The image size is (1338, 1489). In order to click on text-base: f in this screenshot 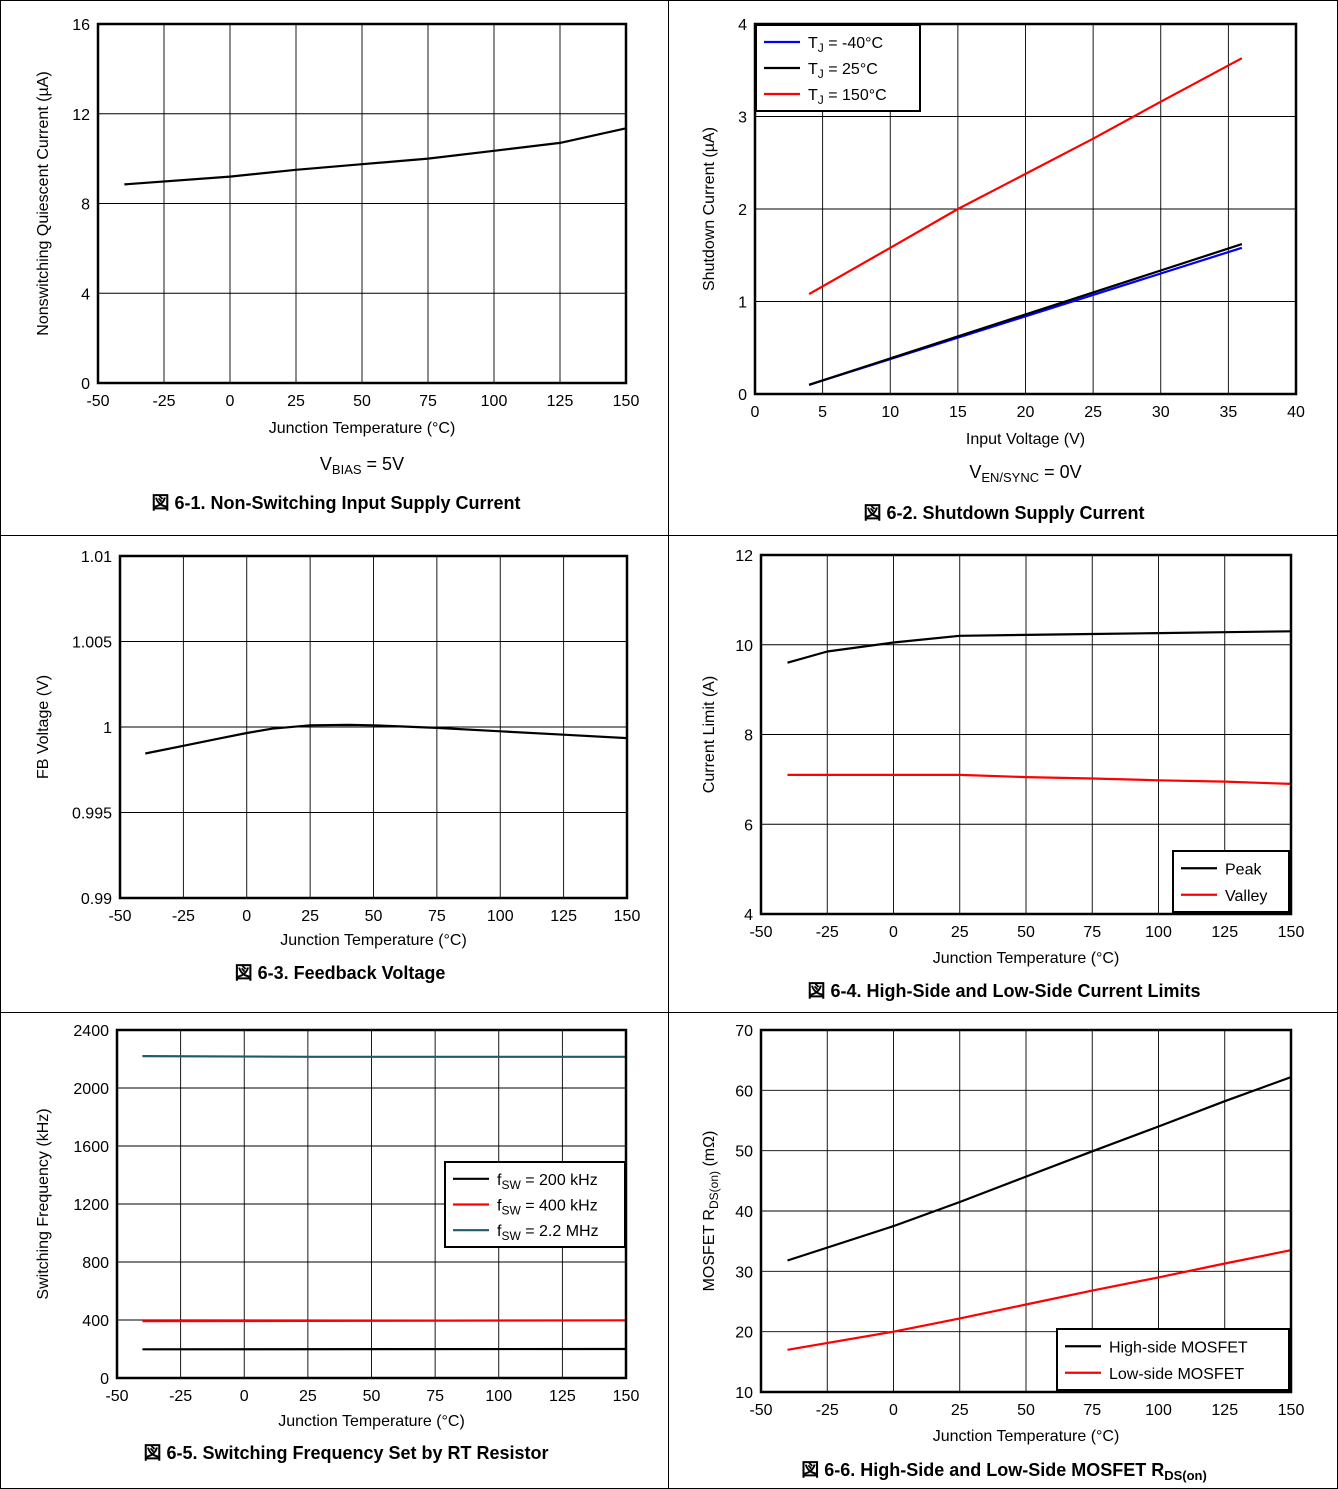, I will do `click(499, 1206)`.